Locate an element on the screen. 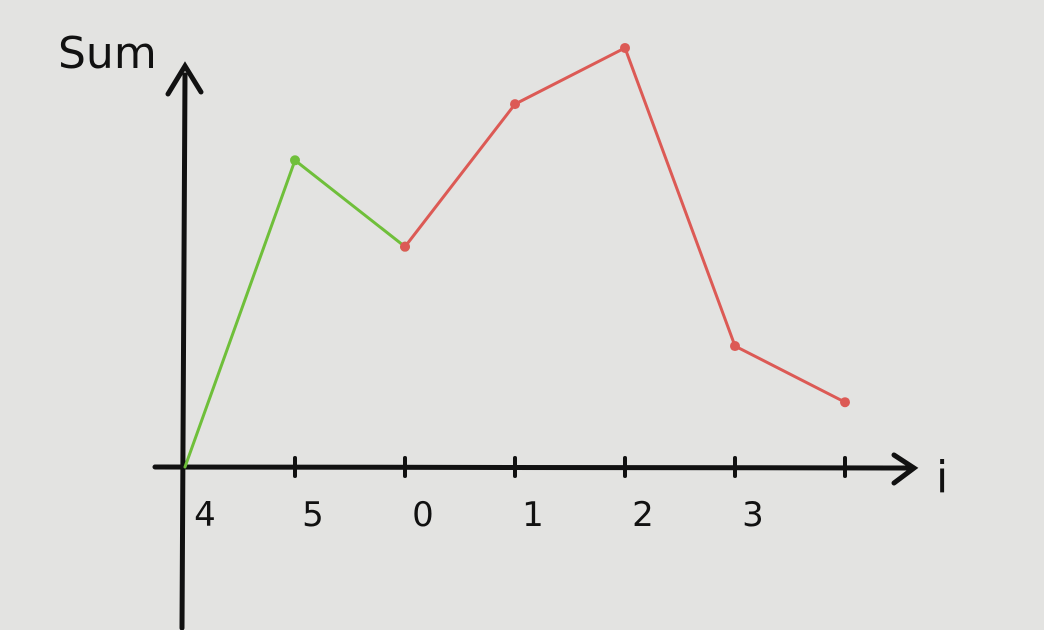 This screenshot has width=1044, height=630. x-tick-label: 5 is located at coordinates (313, 515).